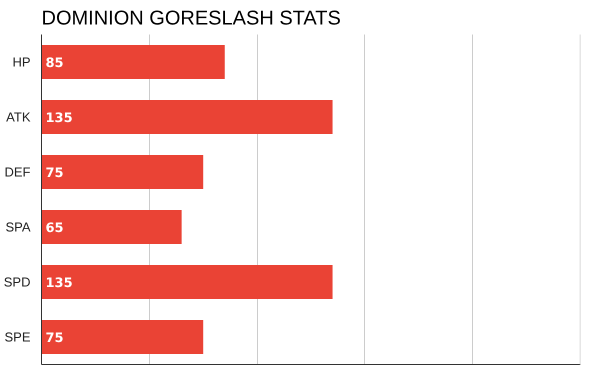  I want to click on y-tick-label: ATK, so click(18, 117).